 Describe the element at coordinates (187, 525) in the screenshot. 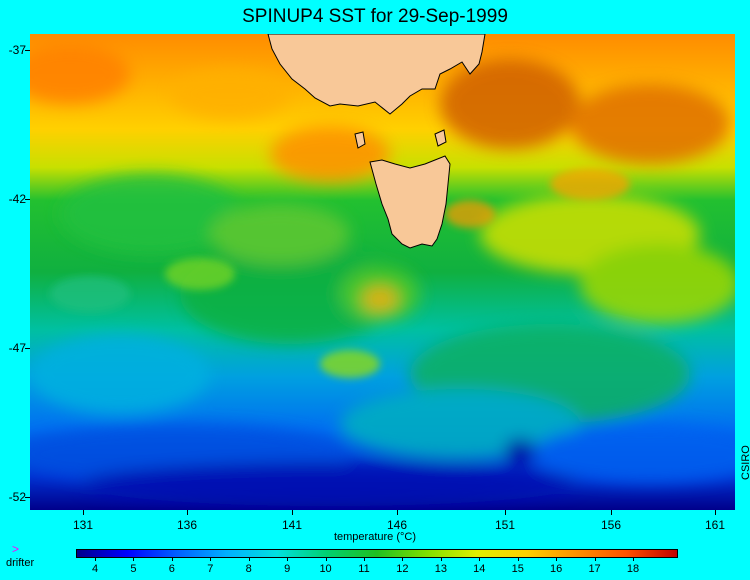

I see `x-tick-label: 136` at that location.